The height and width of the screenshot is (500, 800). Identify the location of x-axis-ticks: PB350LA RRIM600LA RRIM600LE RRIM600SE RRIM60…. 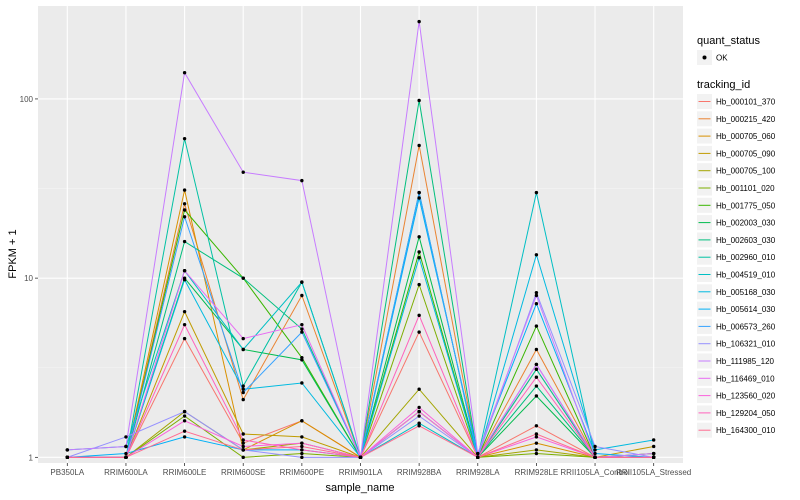
(370, 470).